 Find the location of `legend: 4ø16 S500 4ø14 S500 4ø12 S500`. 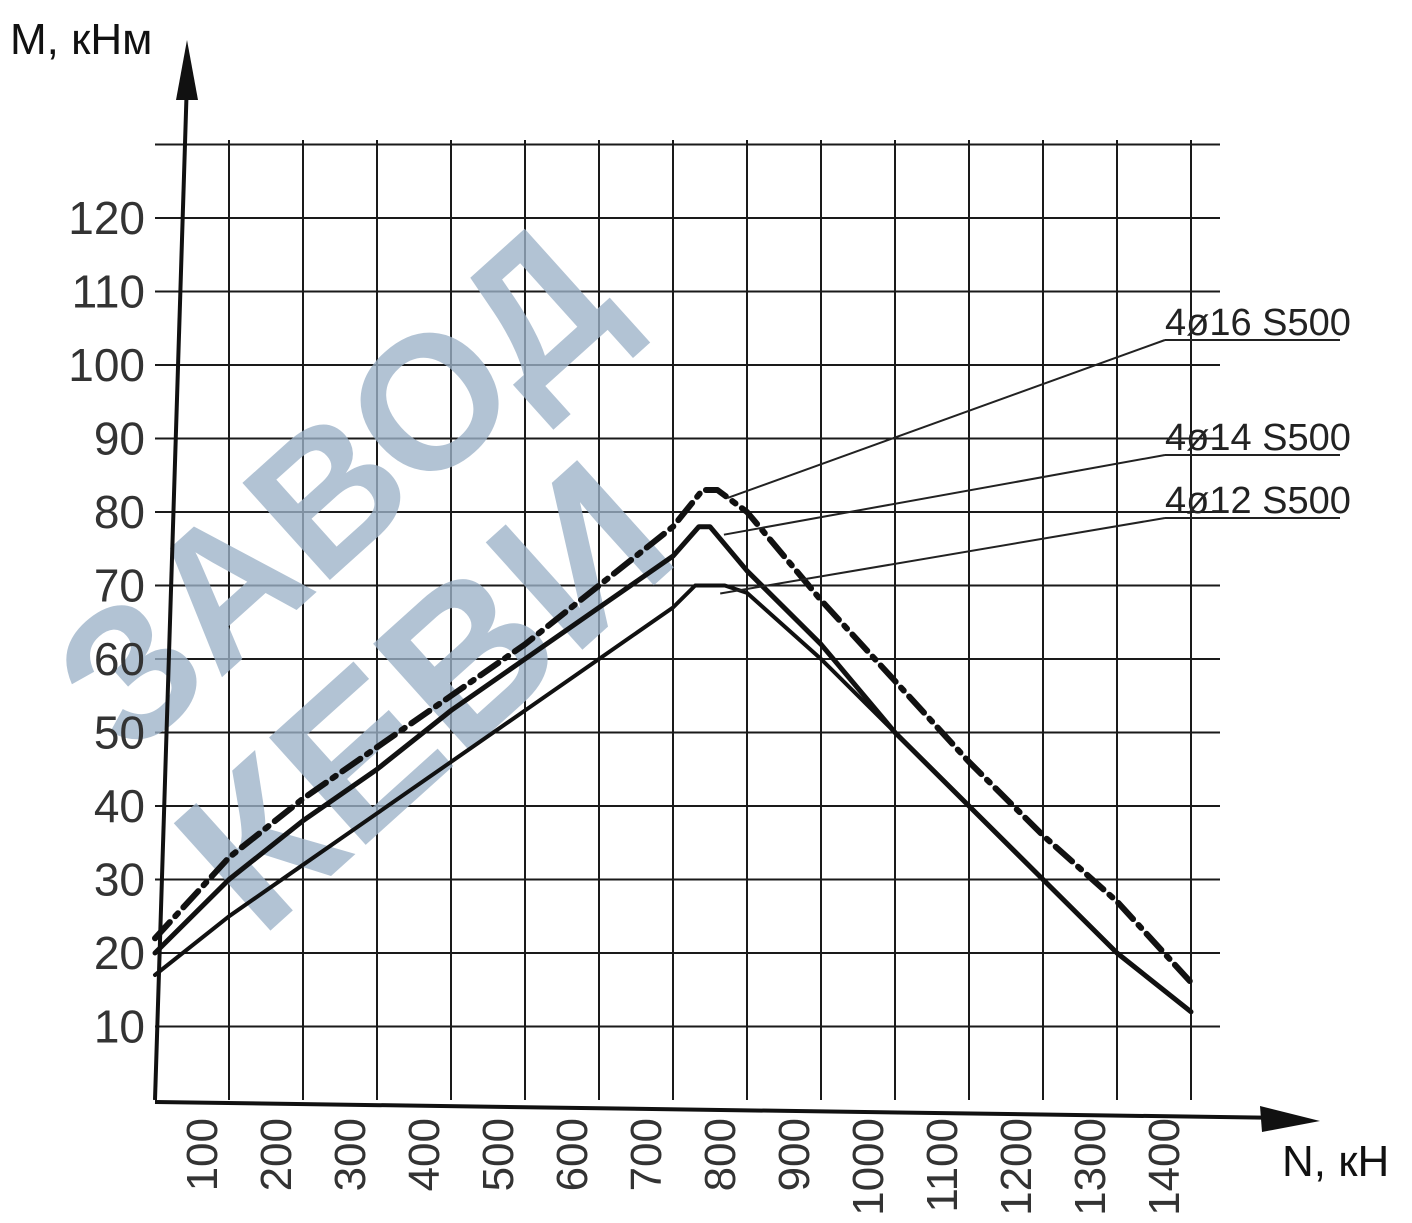

legend: 4ø16 S500 4ø14 S500 4ø12 S500 is located at coordinates (1035, 448).